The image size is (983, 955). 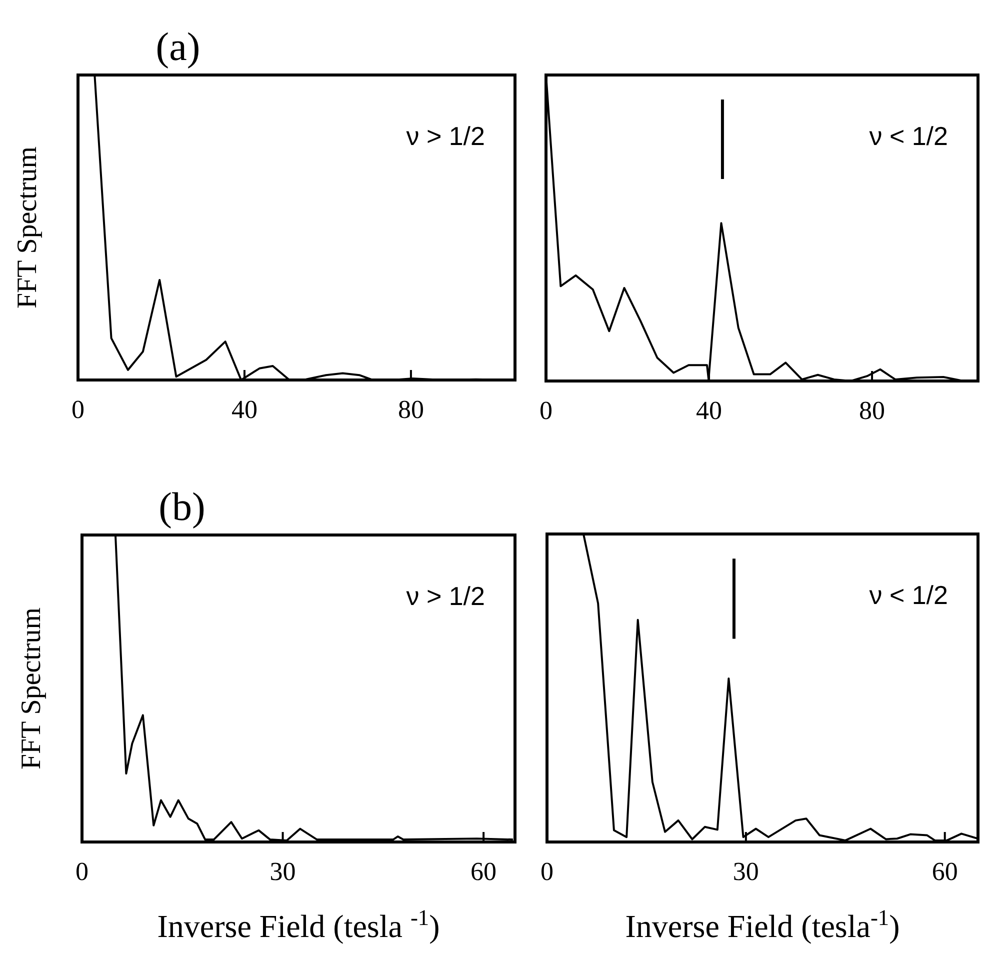 What do you see at coordinates (298, 924) in the screenshot?
I see `x-axis-title: Inverse Field (tesla $^{-1}$)` at bounding box center [298, 924].